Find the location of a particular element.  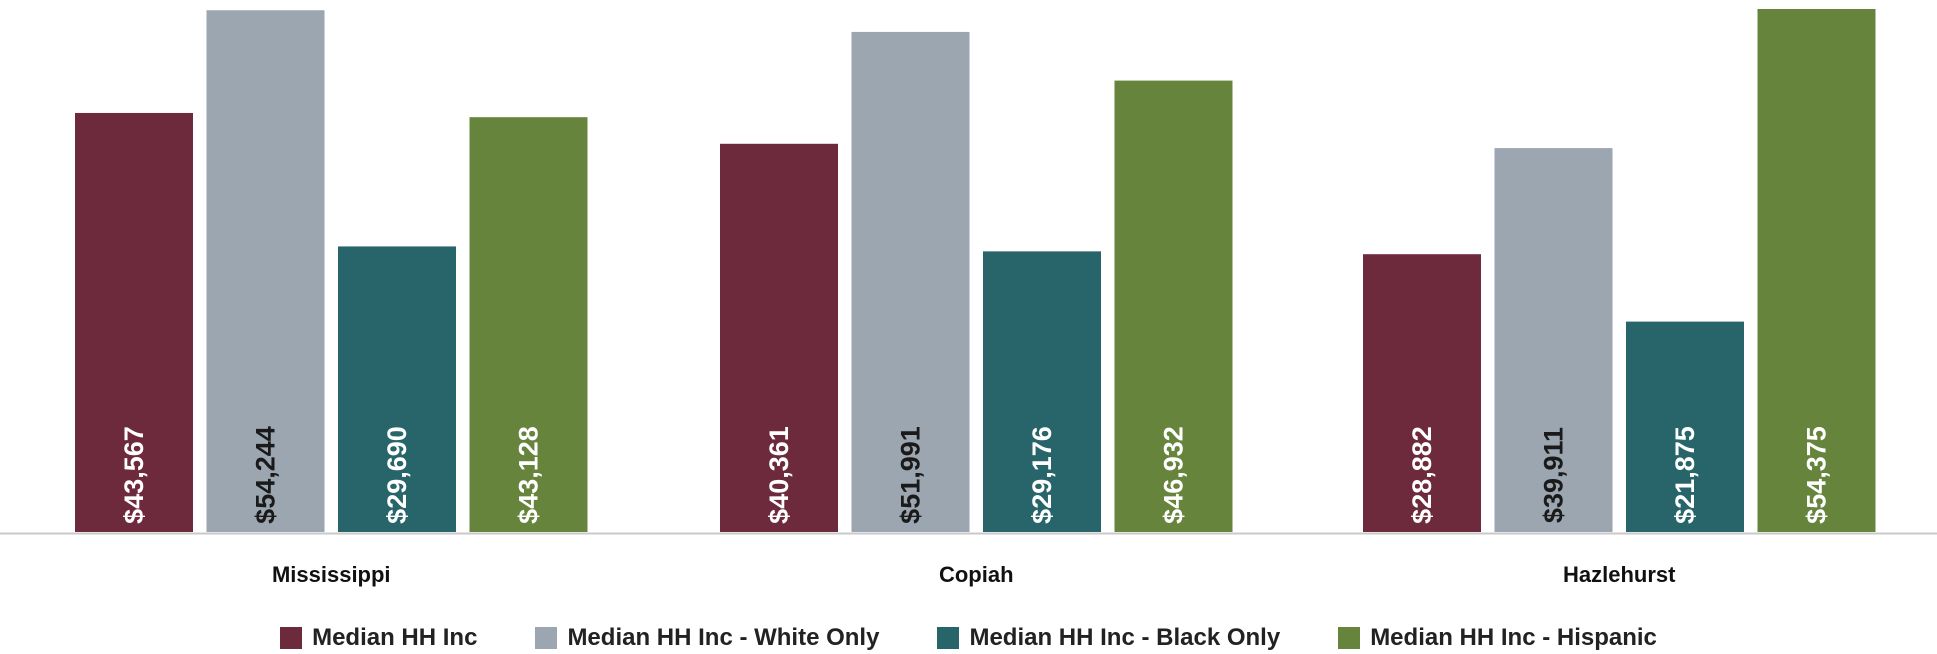

data-label-hazlehurst-median-hh-inc-white-only: $39,911 is located at coordinates (1554, 475).